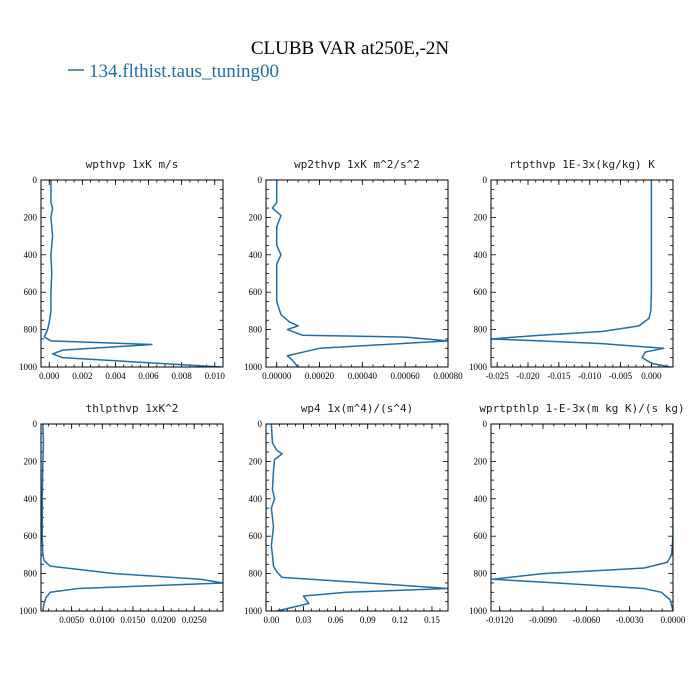 This screenshot has height=700, width=700. I want to click on x-tick-label: -0.0090, so click(543, 620).